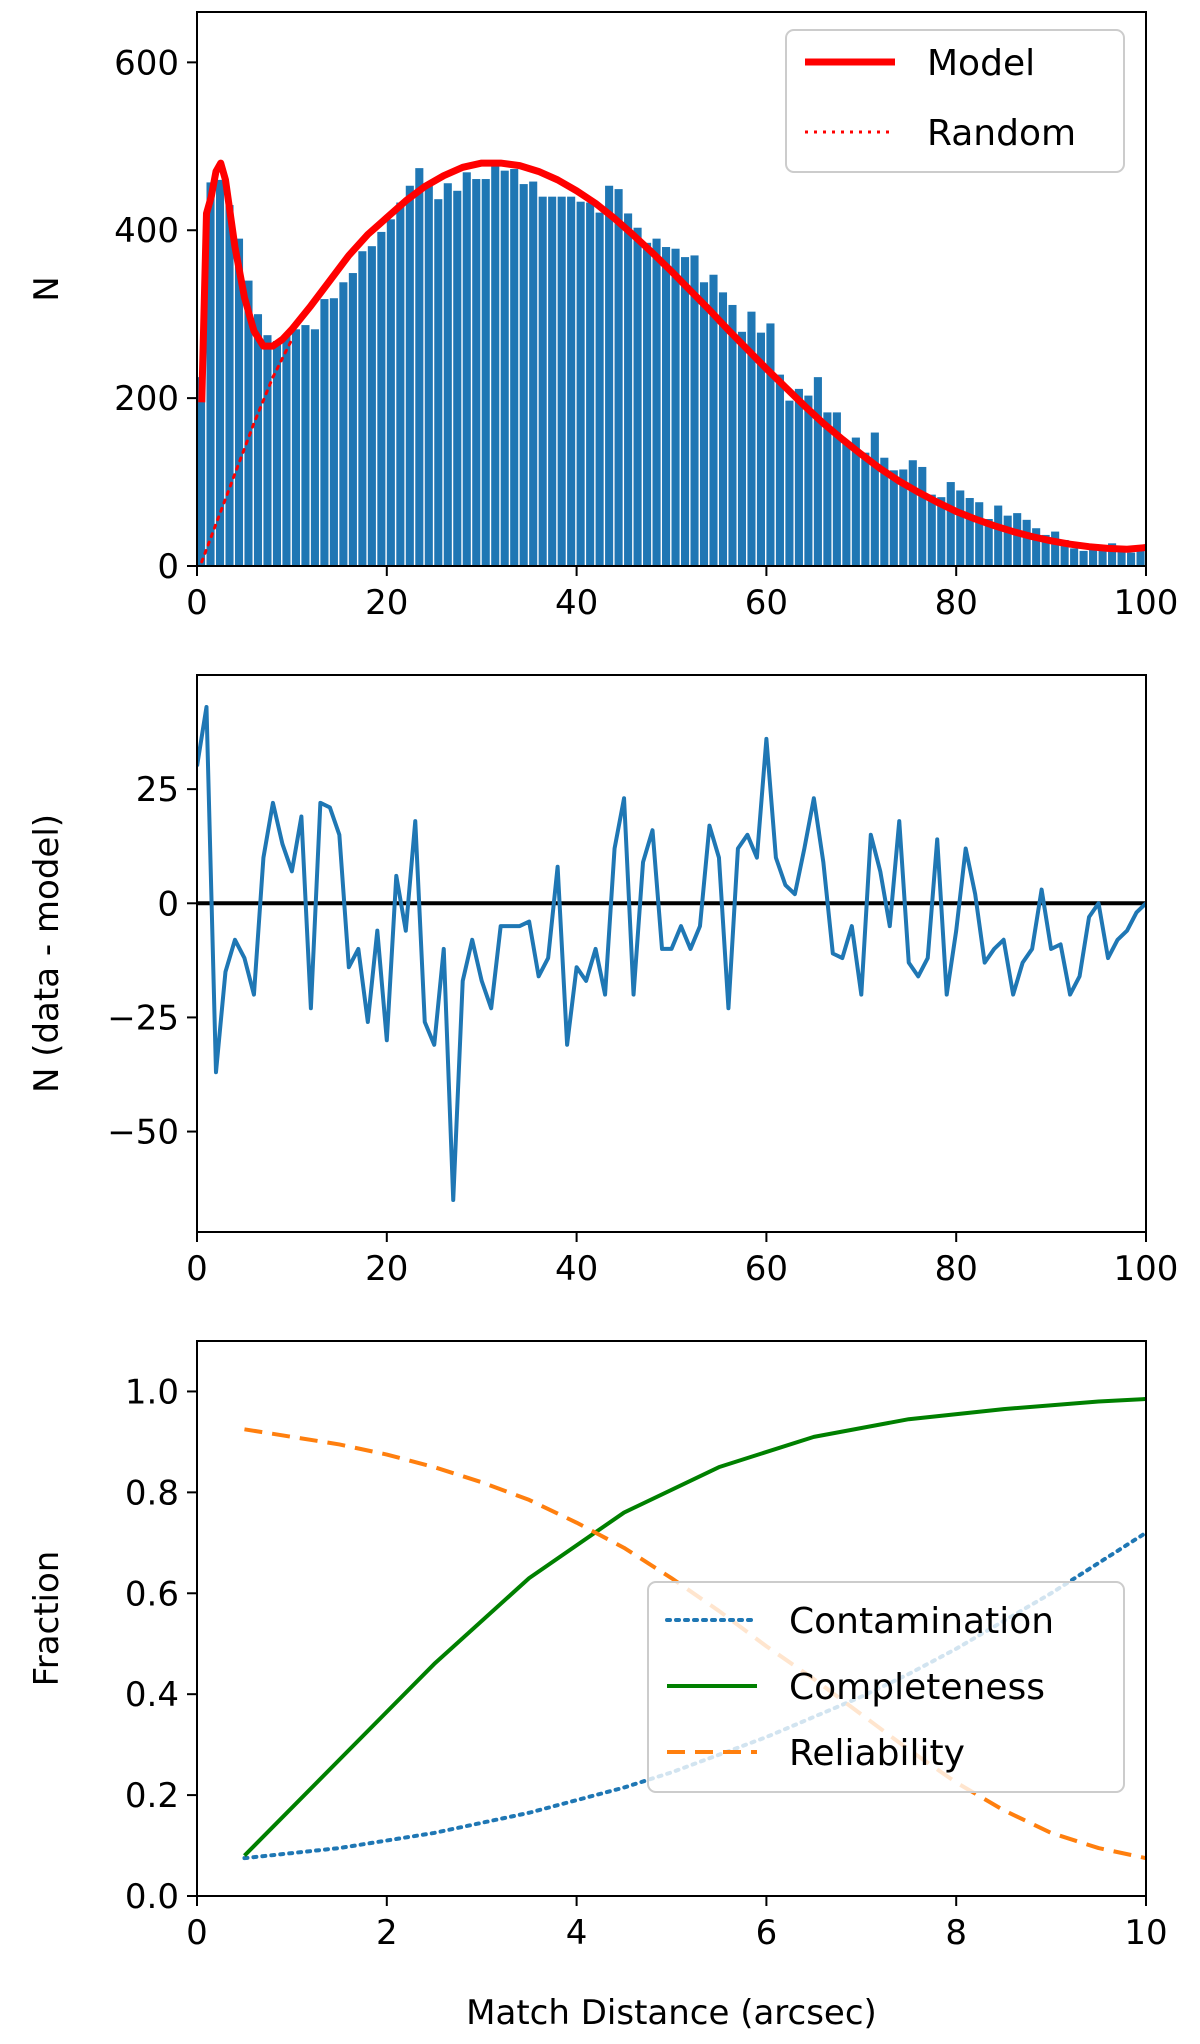  What do you see at coordinates (877, 1753) in the screenshot?
I see `legend-label: Reliability` at bounding box center [877, 1753].